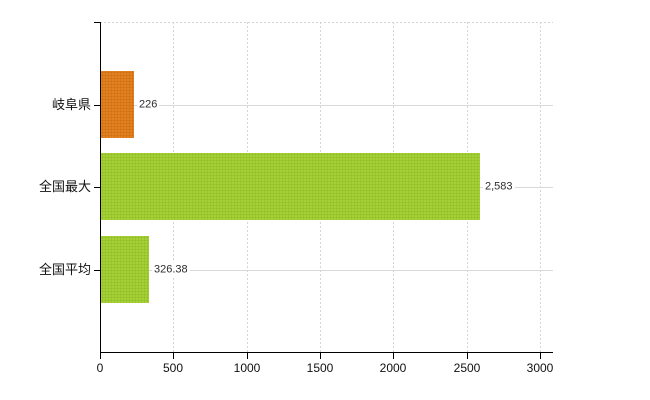 The image size is (650, 400). I want to click on bar-value-label: 2,583, so click(499, 187).